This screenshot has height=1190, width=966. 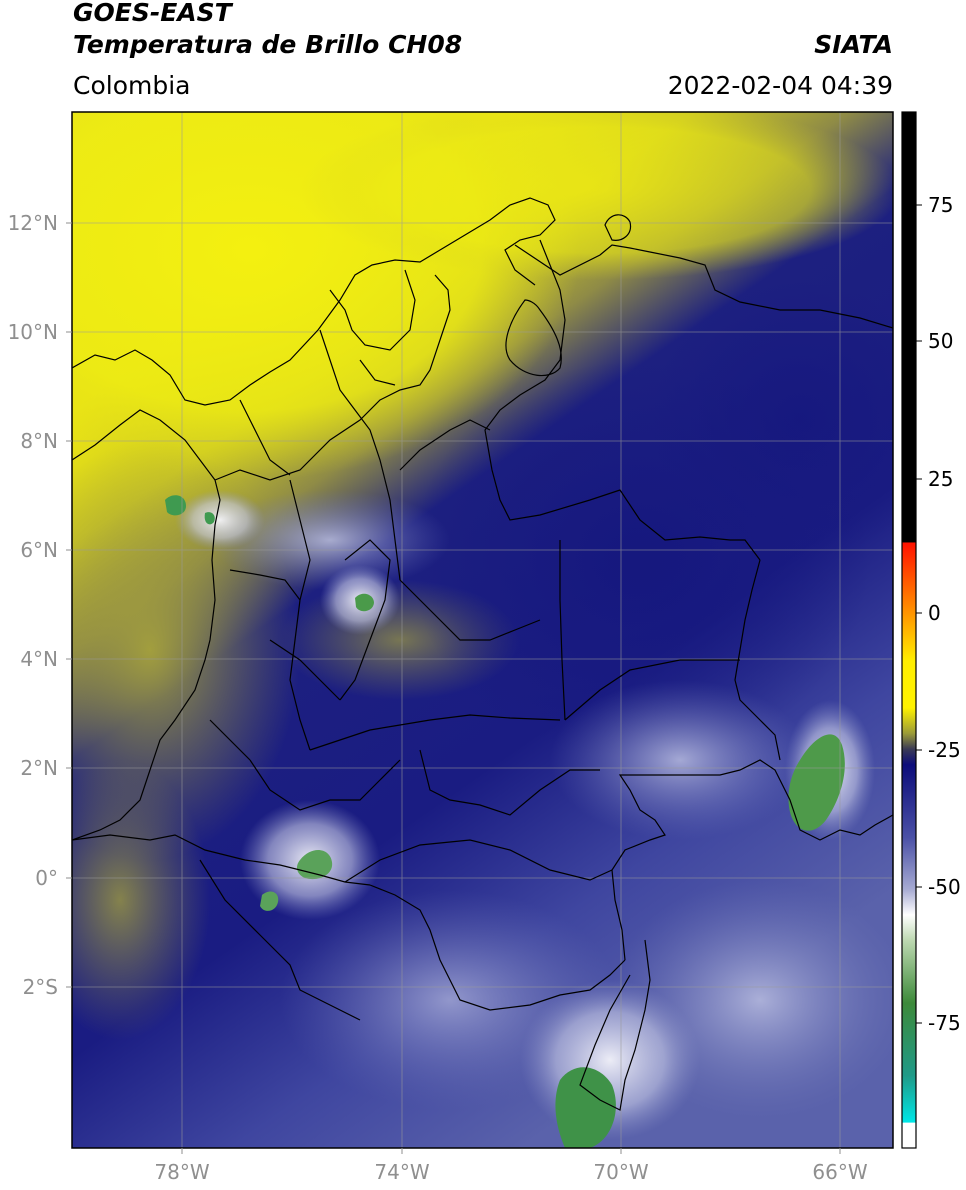 I want to click on lat-label-2n: 2°N, so click(x=39, y=768).